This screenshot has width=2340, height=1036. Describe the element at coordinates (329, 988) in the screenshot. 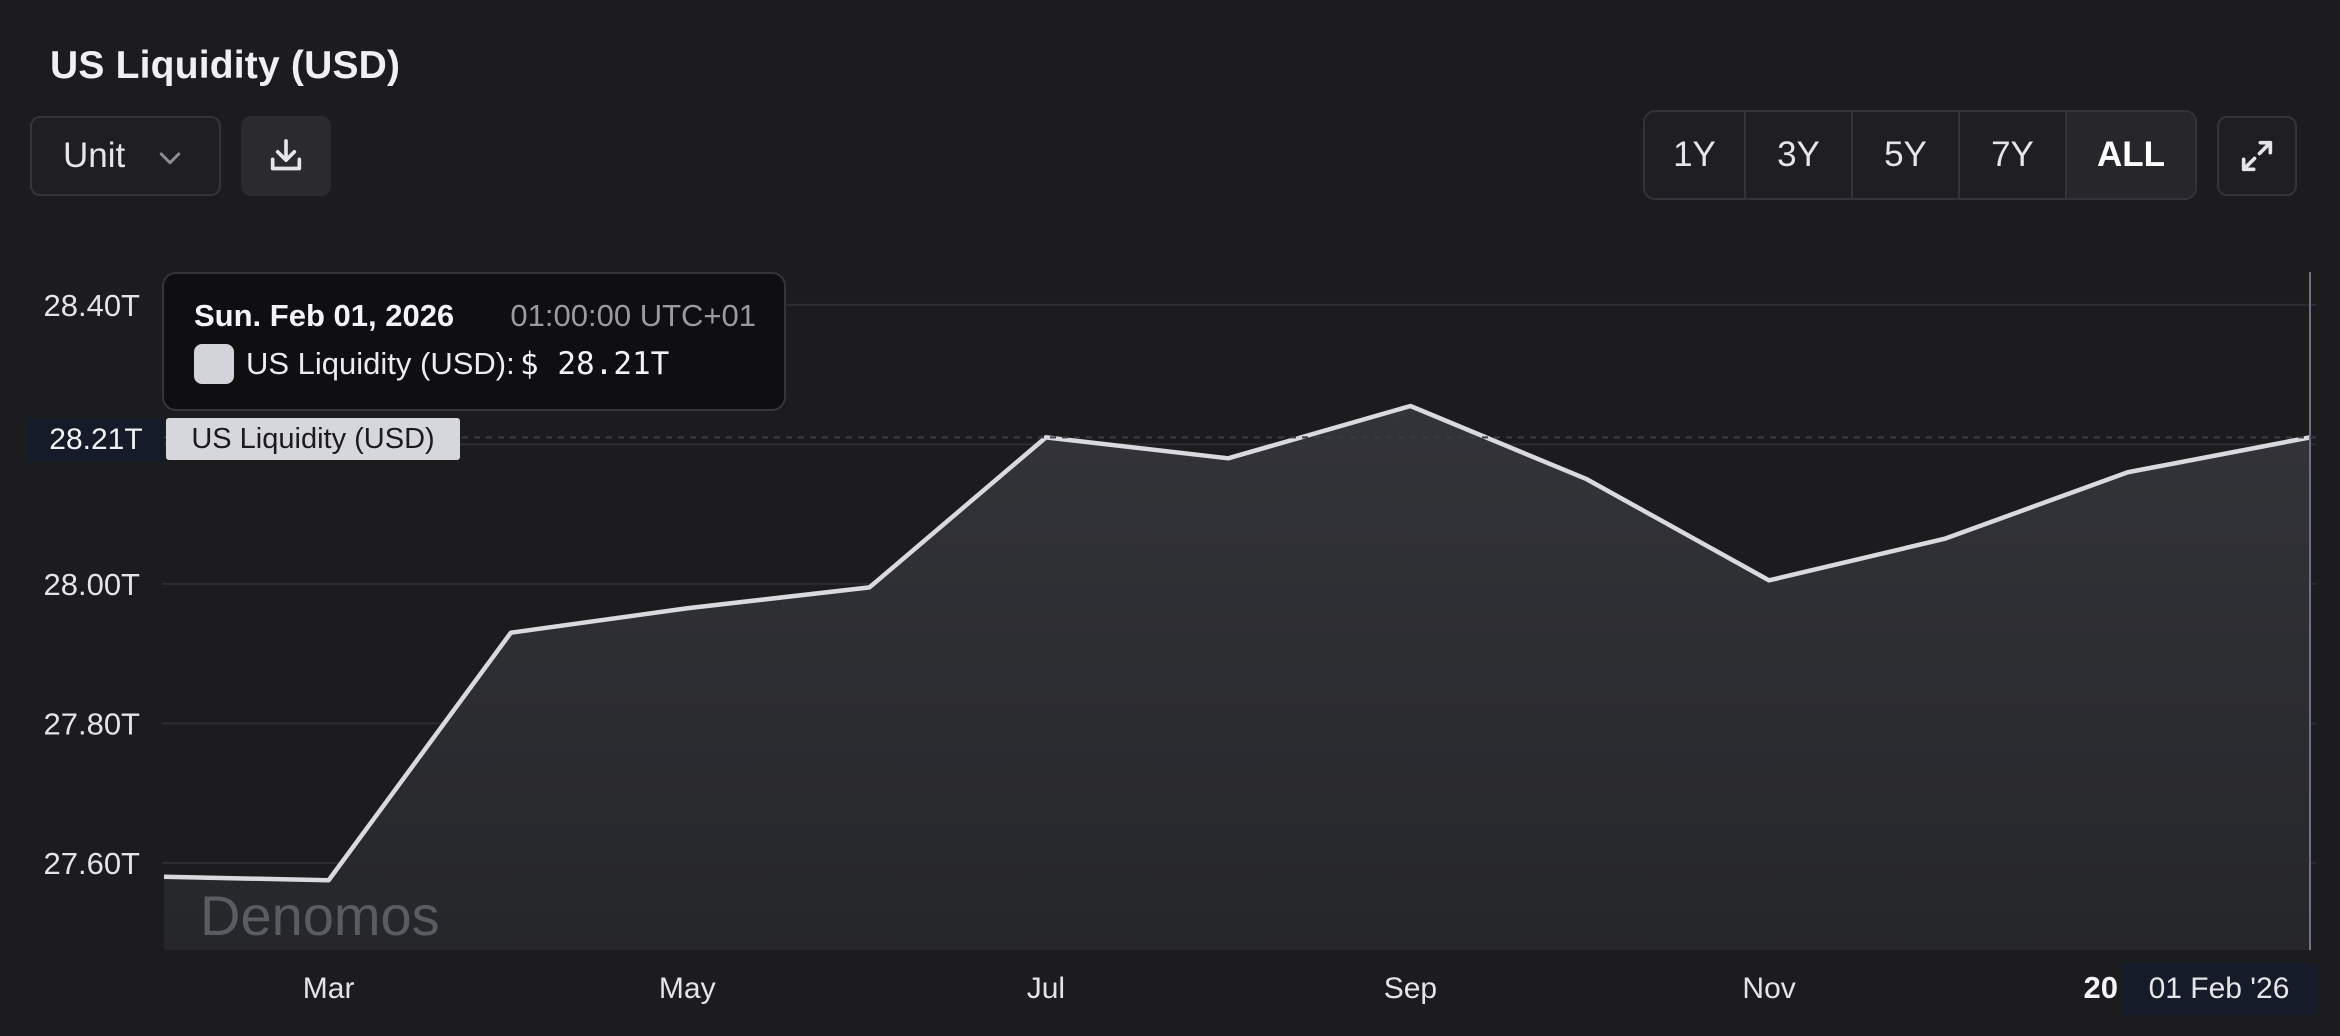

I see `x-tick-label: Mar` at that location.